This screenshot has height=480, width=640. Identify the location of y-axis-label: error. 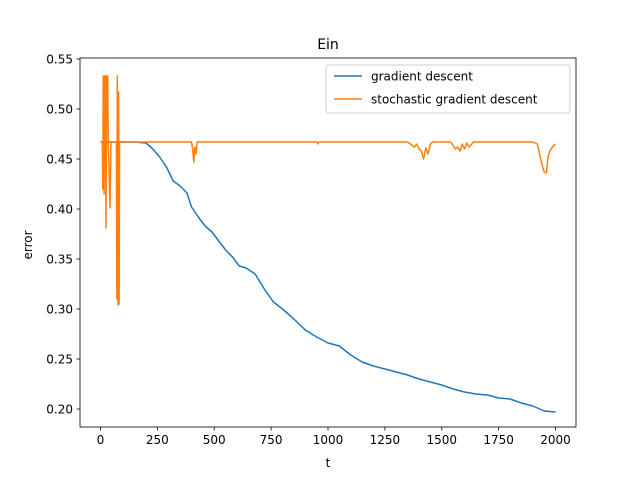
(28, 244).